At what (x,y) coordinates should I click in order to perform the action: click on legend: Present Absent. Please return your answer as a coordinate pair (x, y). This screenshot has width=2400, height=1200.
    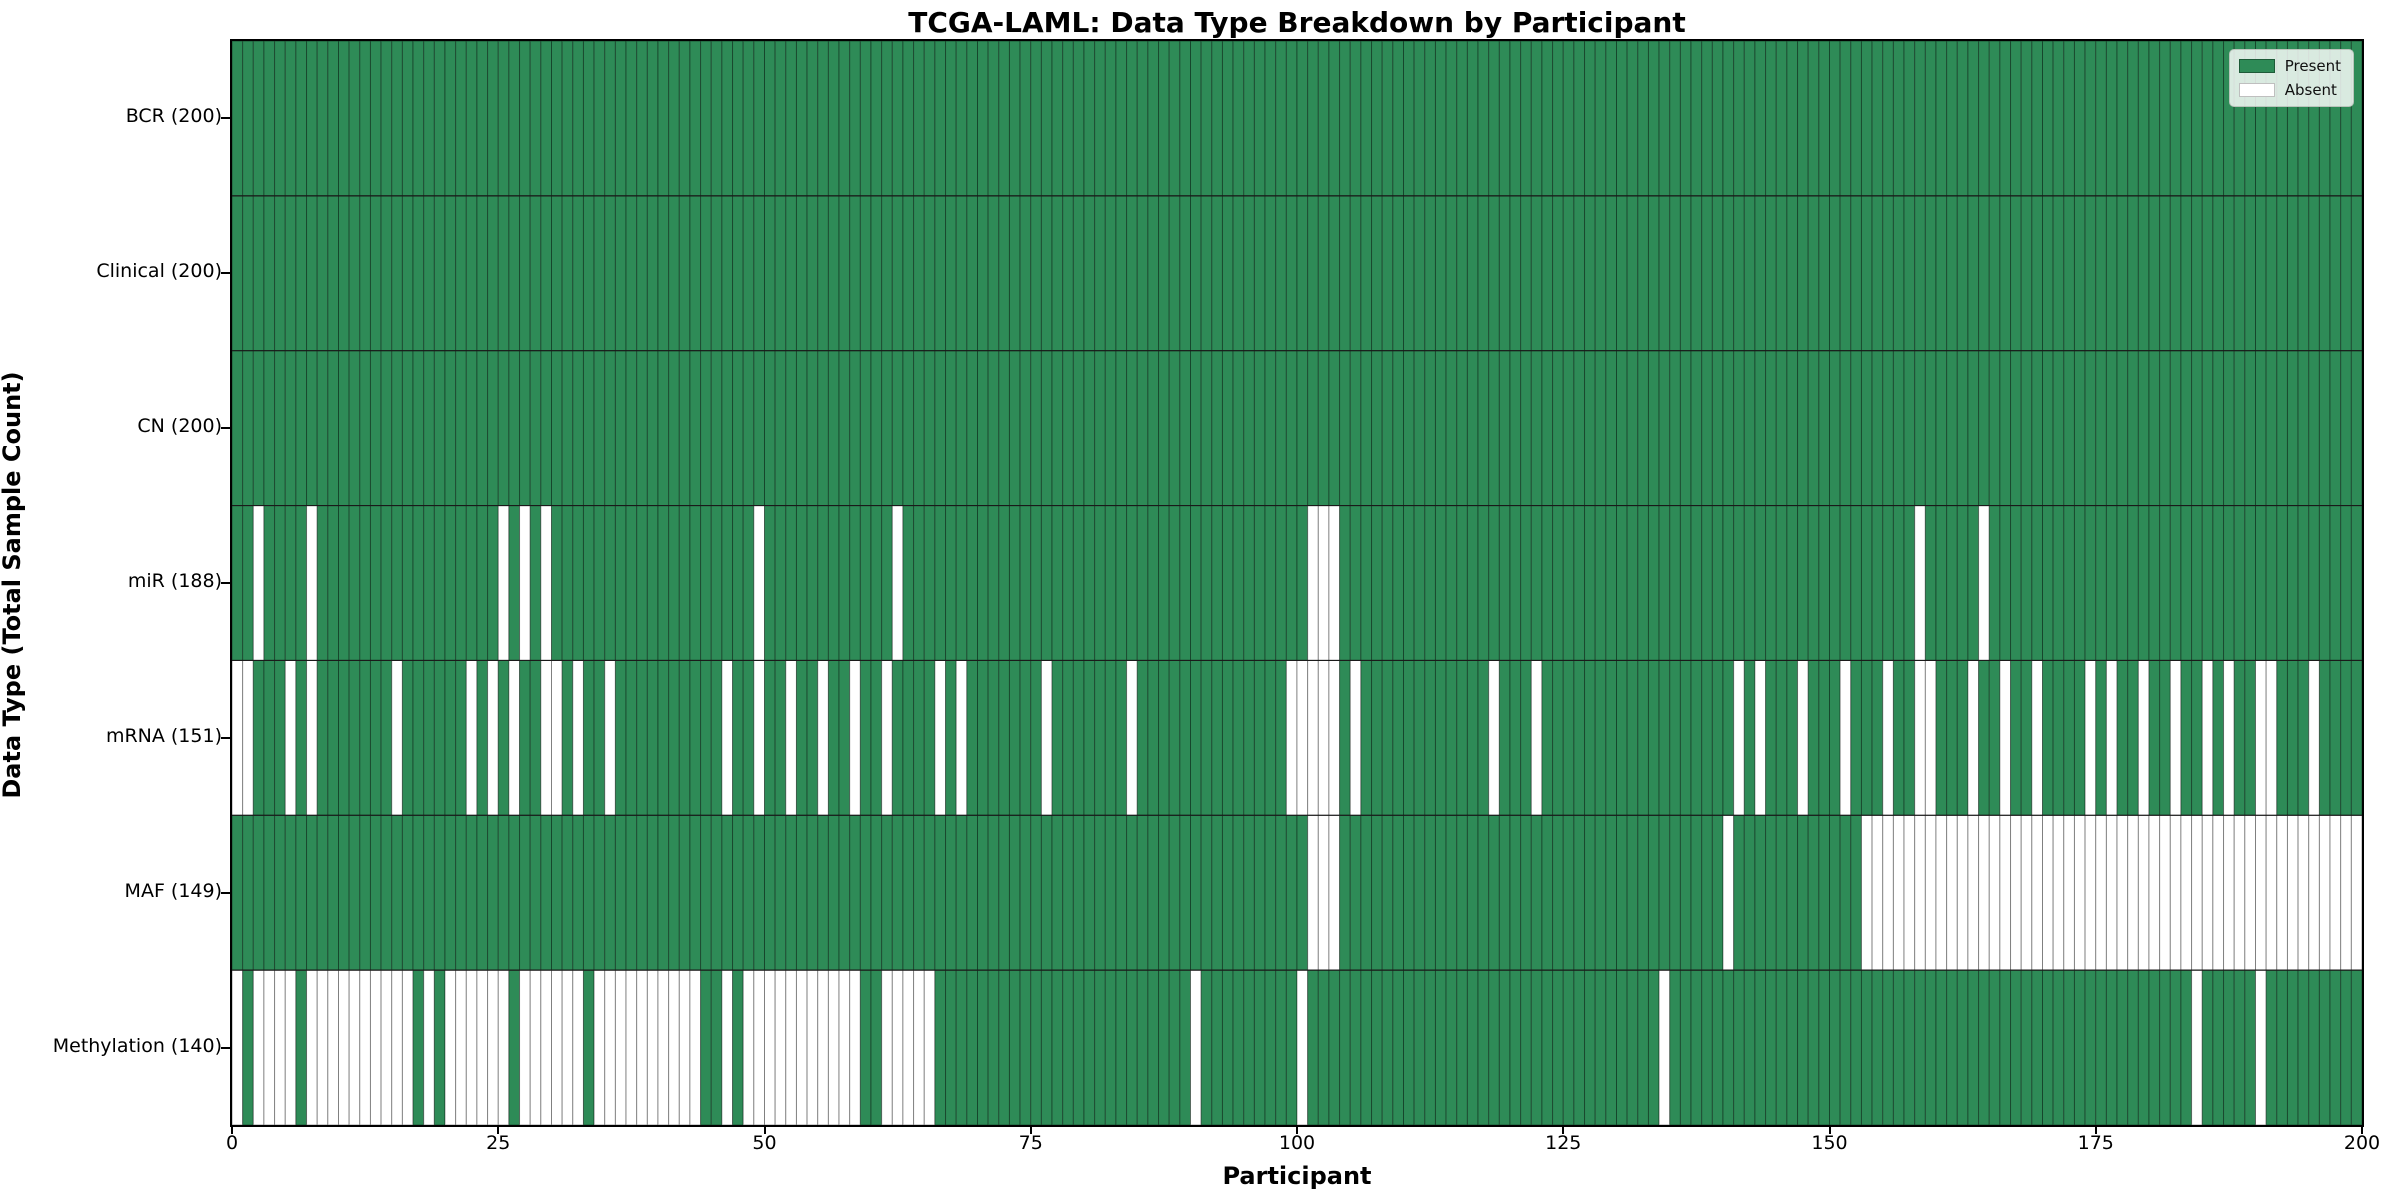
    Looking at the image, I should click on (2291, 78).